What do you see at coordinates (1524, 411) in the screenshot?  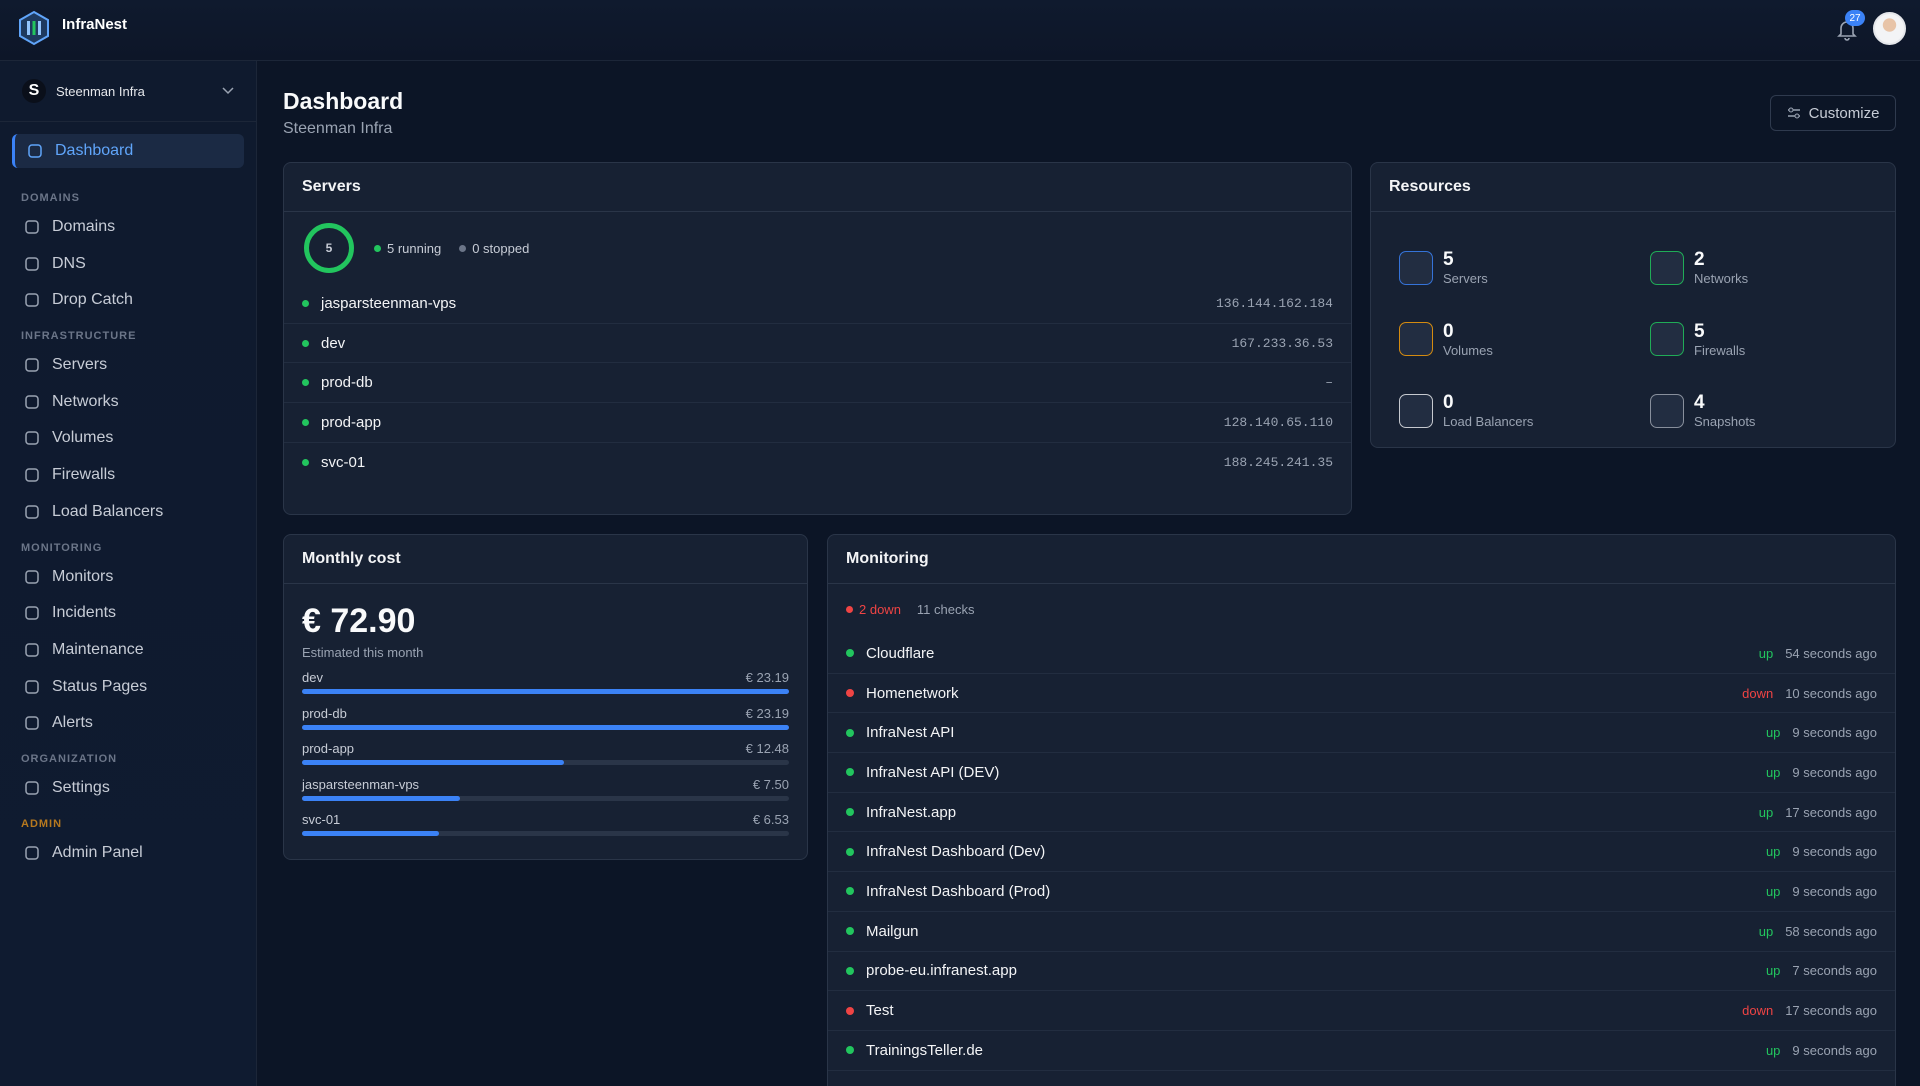 I see `resource-item: 0 Load Balancers` at bounding box center [1524, 411].